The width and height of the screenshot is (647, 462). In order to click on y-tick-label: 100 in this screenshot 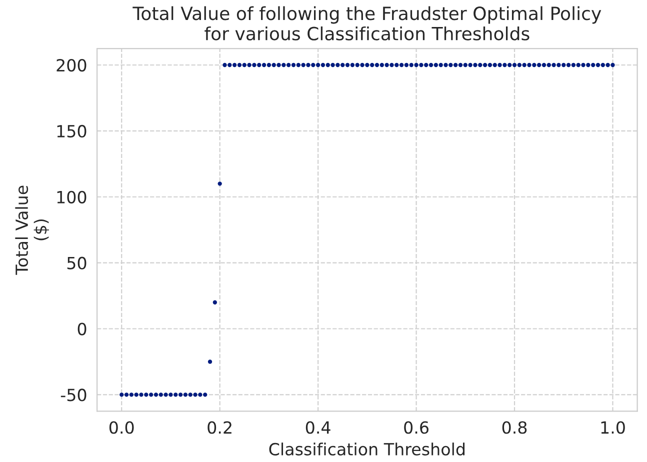, I will do `click(71, 197)`.